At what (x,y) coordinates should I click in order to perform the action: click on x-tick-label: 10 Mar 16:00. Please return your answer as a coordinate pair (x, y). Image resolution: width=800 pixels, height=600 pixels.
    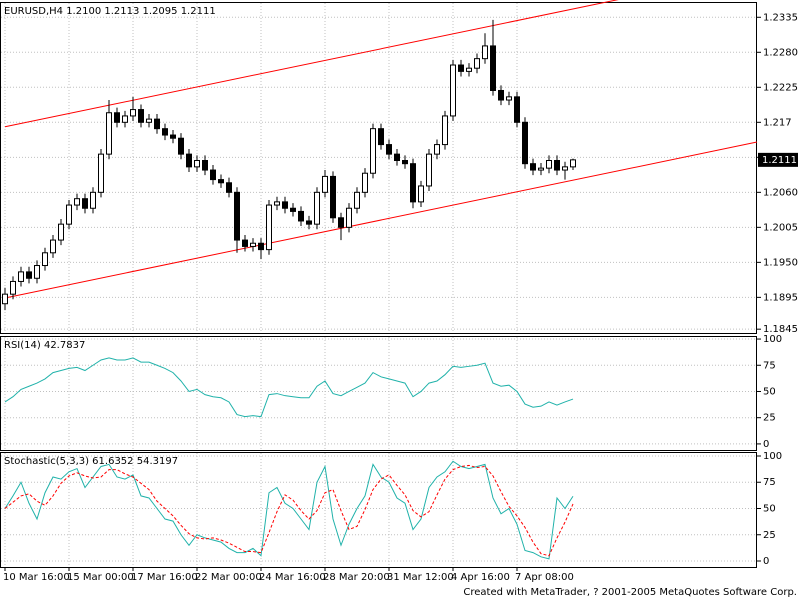
    Looking at the image, I should click on (36, 577).